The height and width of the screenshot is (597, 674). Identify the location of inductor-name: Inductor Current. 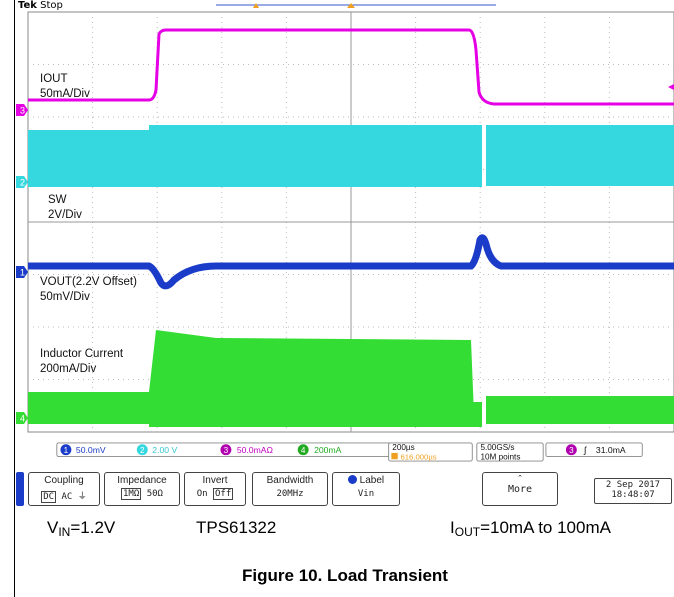
(82, 354).